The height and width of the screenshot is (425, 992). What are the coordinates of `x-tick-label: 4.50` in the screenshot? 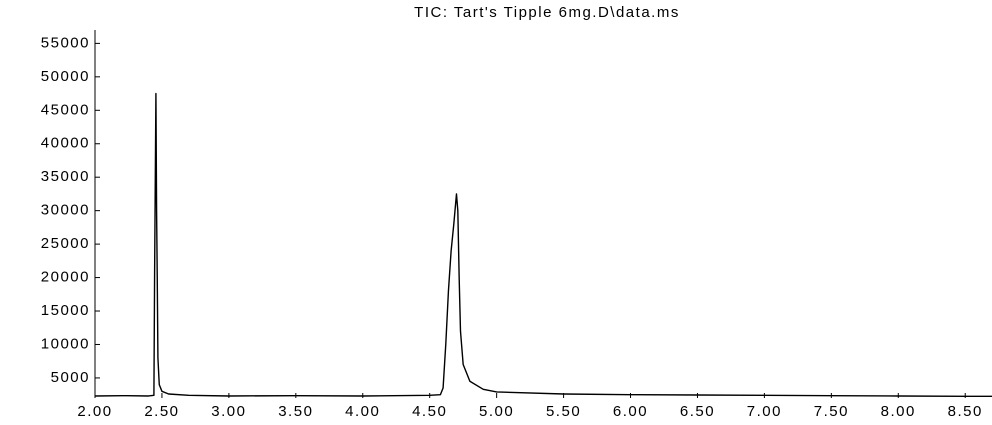 It's located at (429, 411).